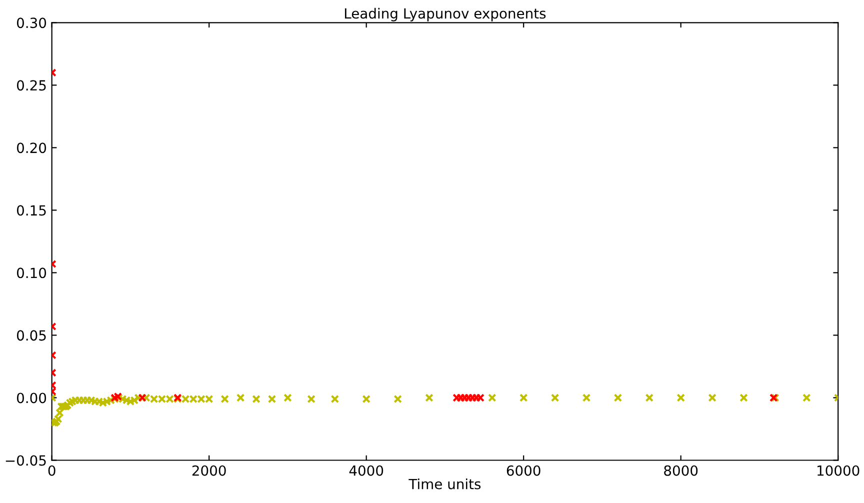 Image resolution: width=864 pixels, height=503 pixels. I want to click on chart-title: Leading Lyapunov exponents, so click(445, 15).